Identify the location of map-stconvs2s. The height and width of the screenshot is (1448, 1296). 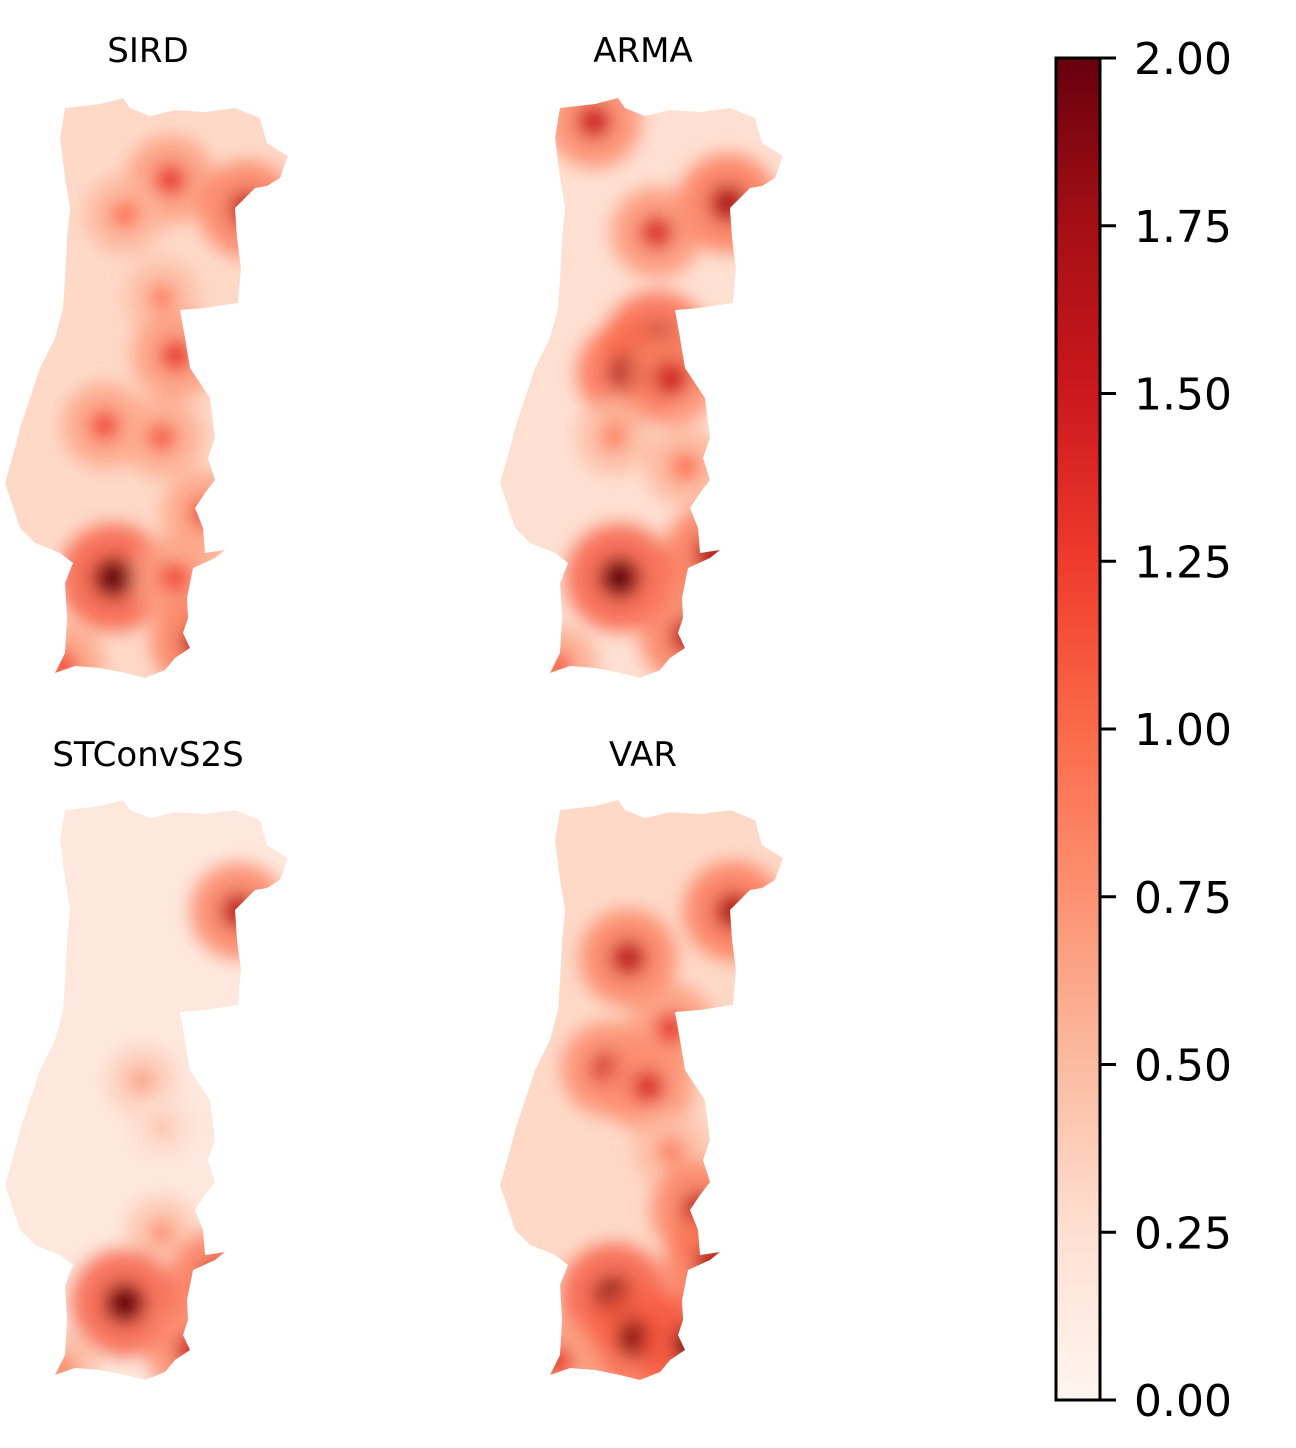
(146, 1090).